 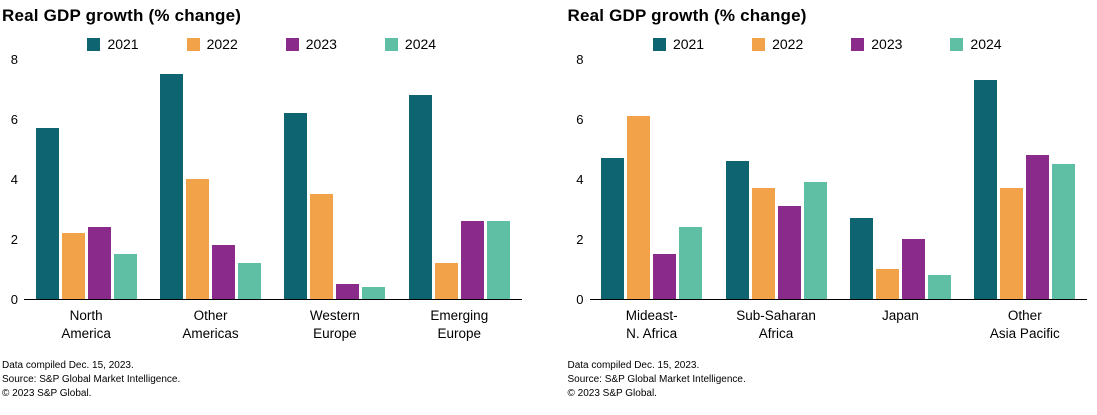 What do you see at coordinates (86, 325) in the screenshot?
I see `x-axis-label: North America` at bounding box center [86, 325].